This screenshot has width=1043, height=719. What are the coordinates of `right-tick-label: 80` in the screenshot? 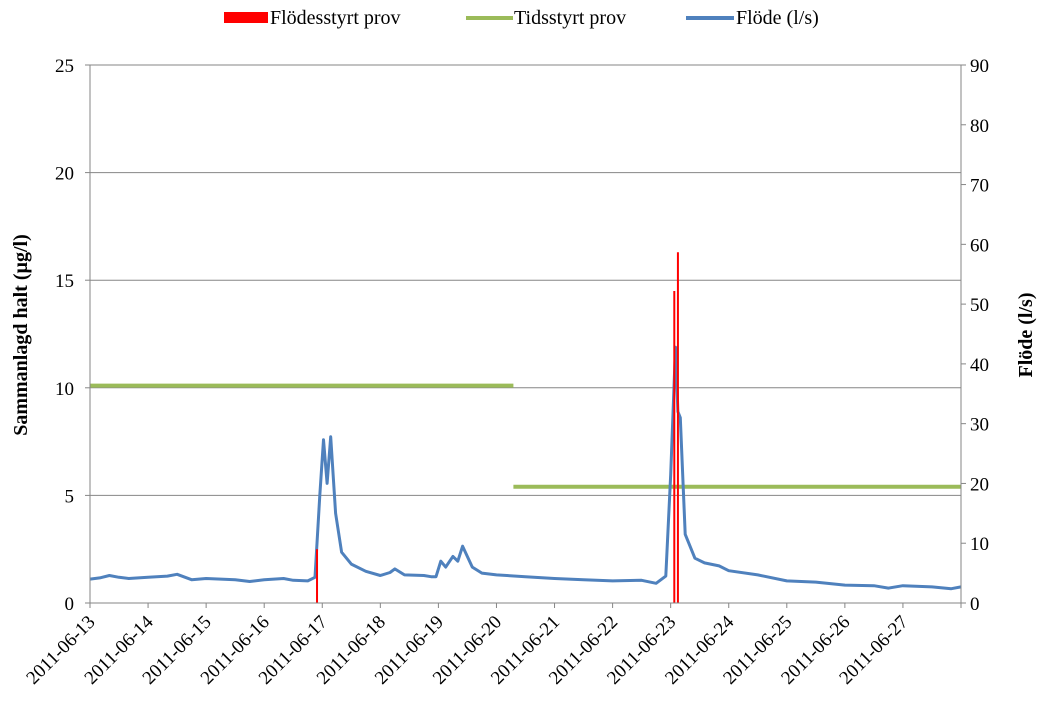 It's located at (979, 126).